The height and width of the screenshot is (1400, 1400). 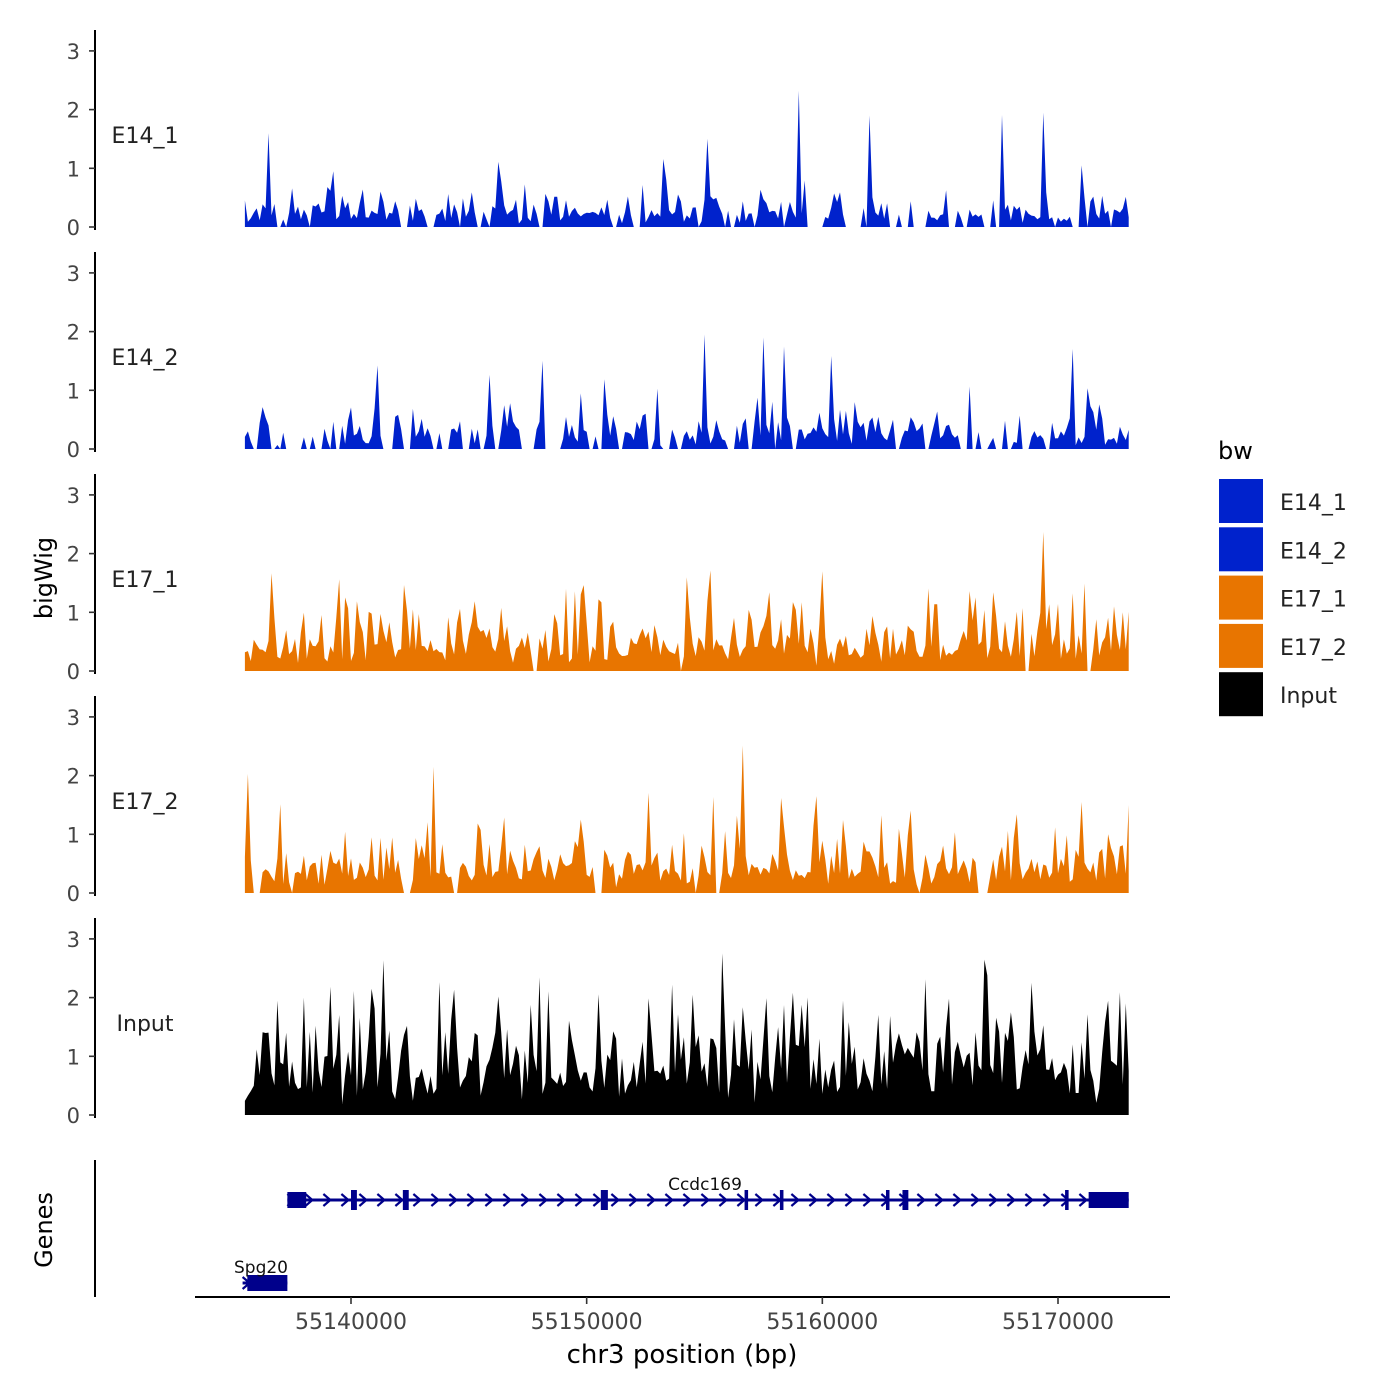 What do you see at coordinates (587, 1322) in the screenshot?
I see `x-tick-label: 55150000` at bounding box center [587, 1322].